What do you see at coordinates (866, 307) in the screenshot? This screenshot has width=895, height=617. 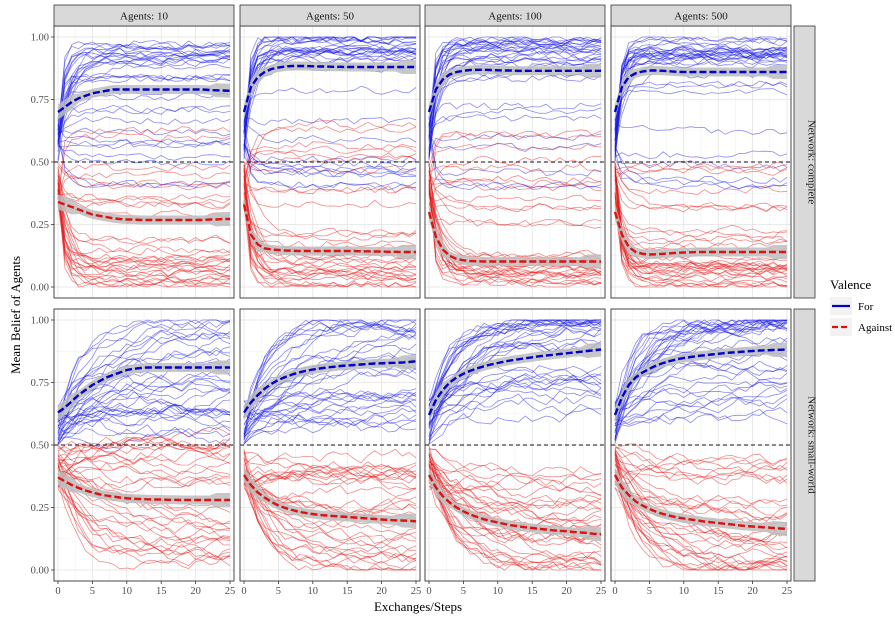 I see `legend-label-for: For` at bounding box center [866, 307].